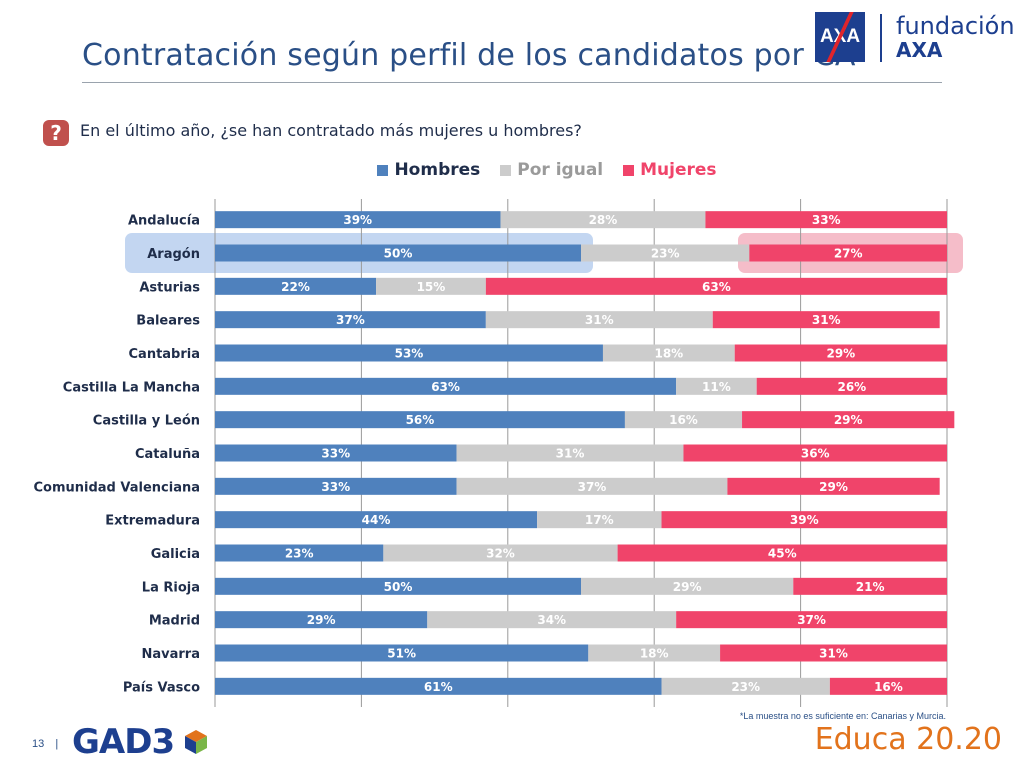 The image size is (1024, 768). Describe the element at coordinates (56, 133) in the screenshot. I see `question-icon: ?` at that location.